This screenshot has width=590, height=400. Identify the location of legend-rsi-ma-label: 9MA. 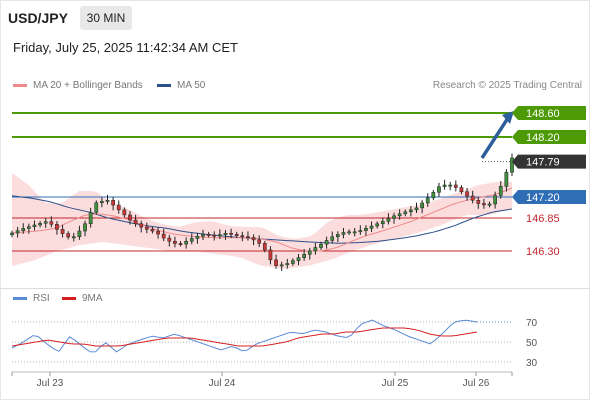
(92, 298).